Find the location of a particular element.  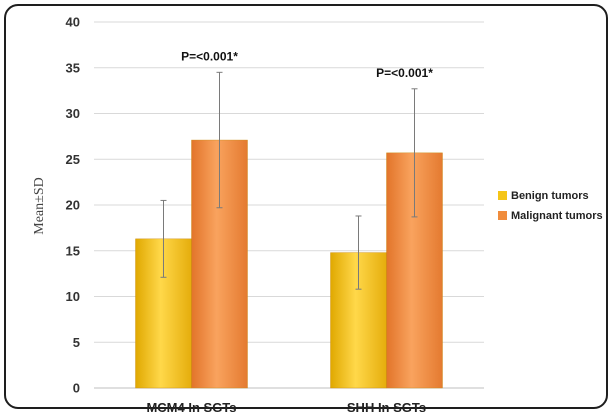

y-tick-label: 0 is located at coordinates (76, 388).